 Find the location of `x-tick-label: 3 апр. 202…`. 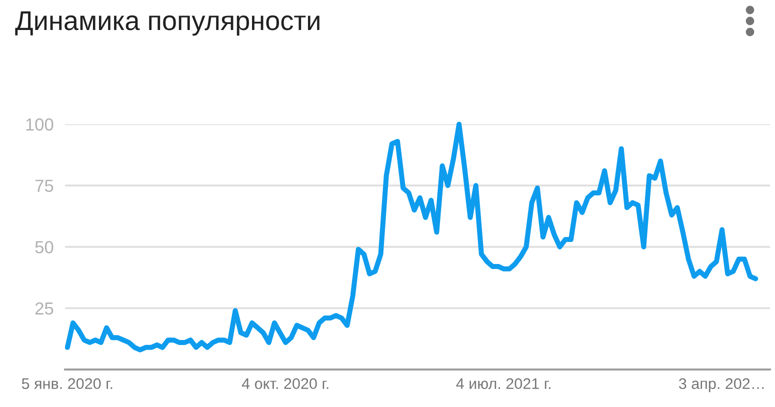

x-tick-label: 3 апр. 202… is located at coordinates (721, 385).